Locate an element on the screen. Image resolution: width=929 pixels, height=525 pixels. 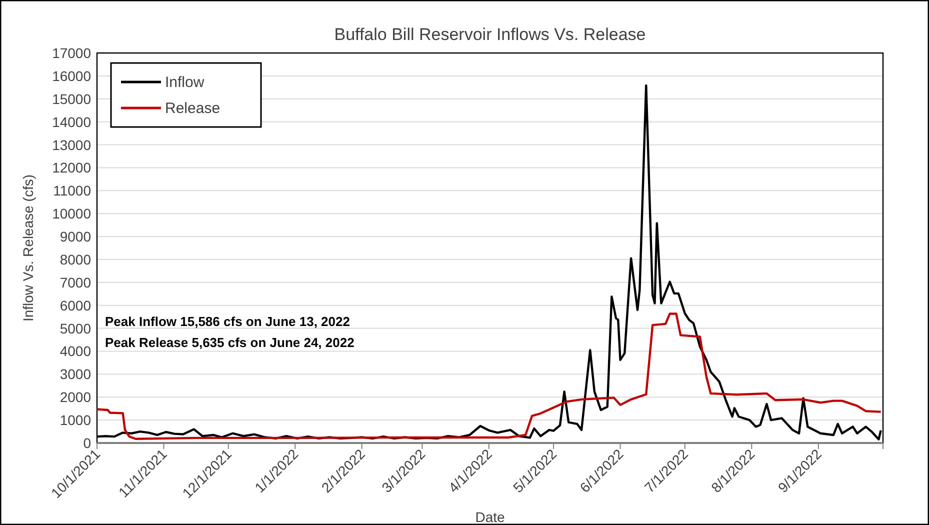
annotation: Peak Inflow 15,586 cfs on June 13, 2022 is located at coordinates (227, 321).